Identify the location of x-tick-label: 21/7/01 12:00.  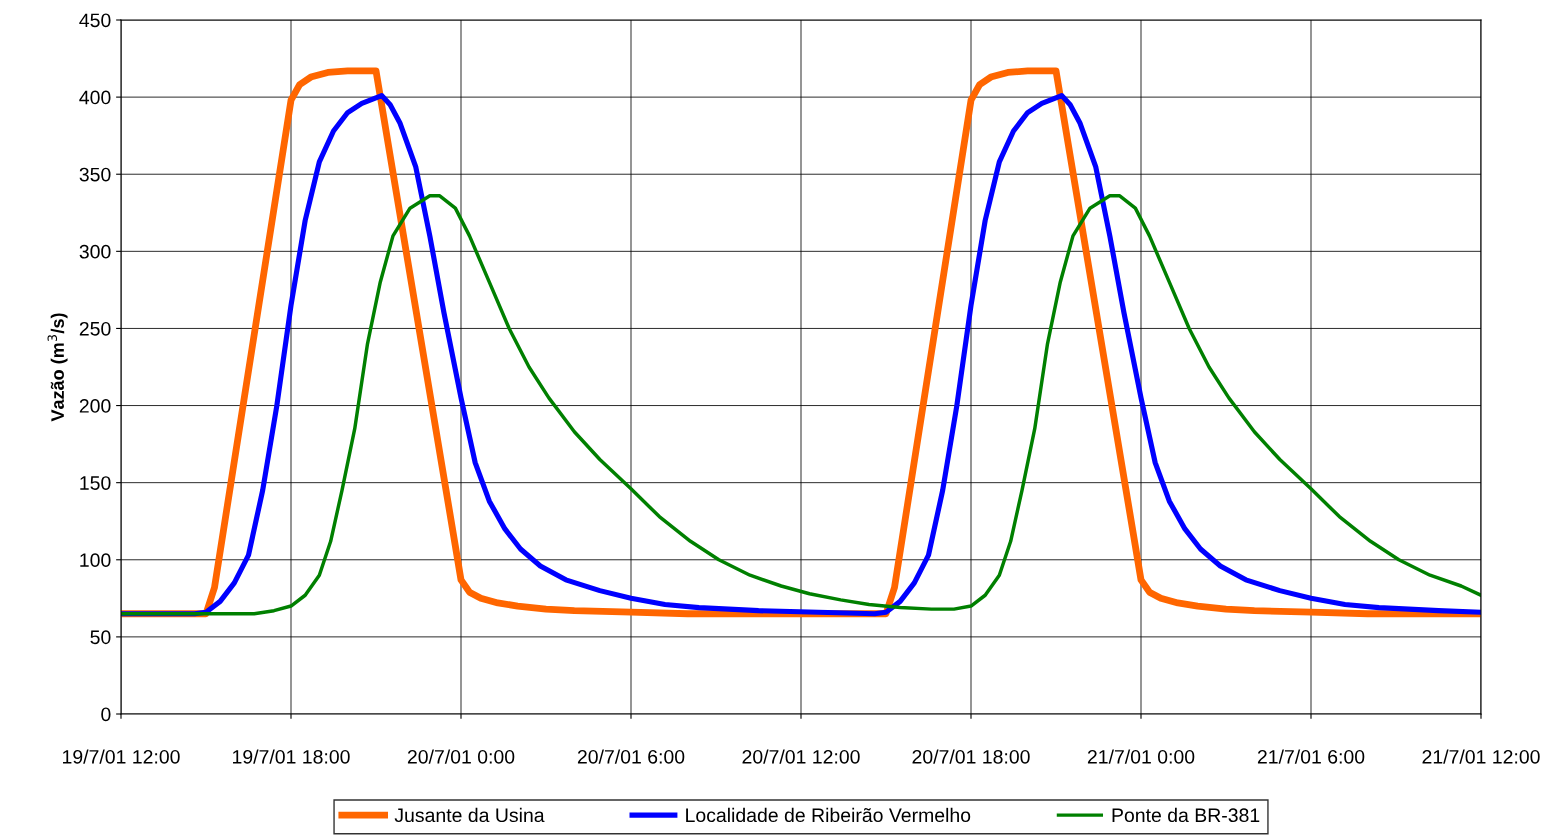
(1481, 756).